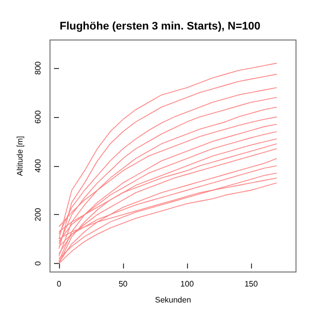 The image size is (320, 320). Describe the element at coordinates (38, 165) in the screenshot. I see `y-tick-label: 400` at that location.